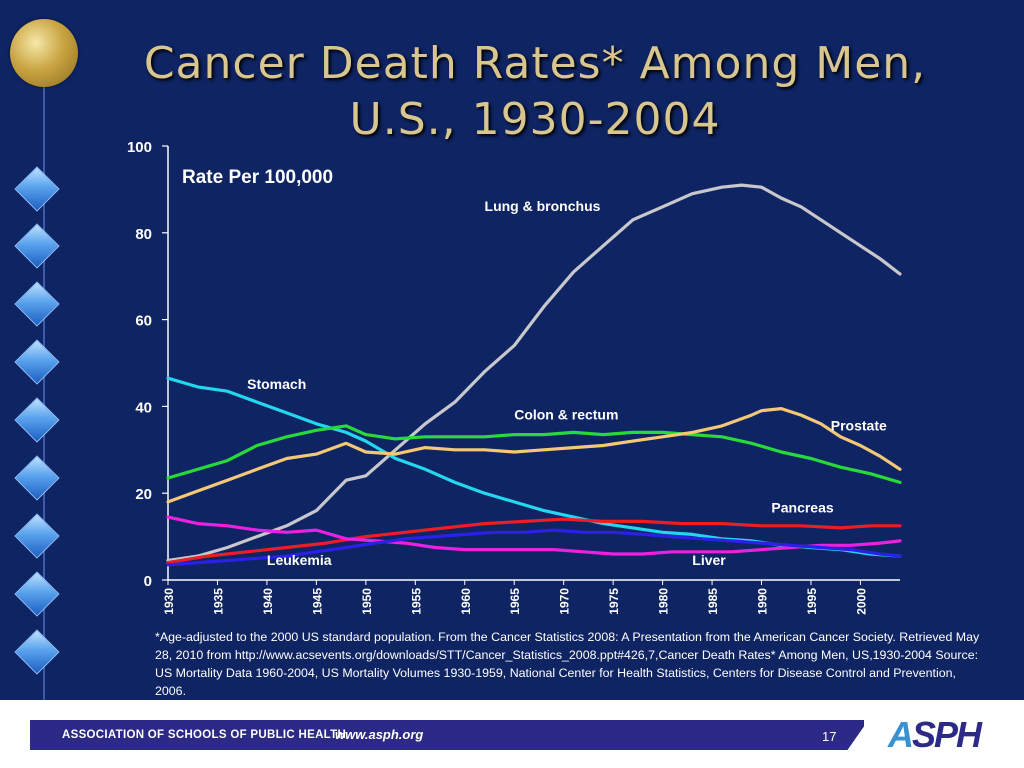 The image size is (1024, 768). I want to click on x-tick-label: 1975, so click(614, 601).